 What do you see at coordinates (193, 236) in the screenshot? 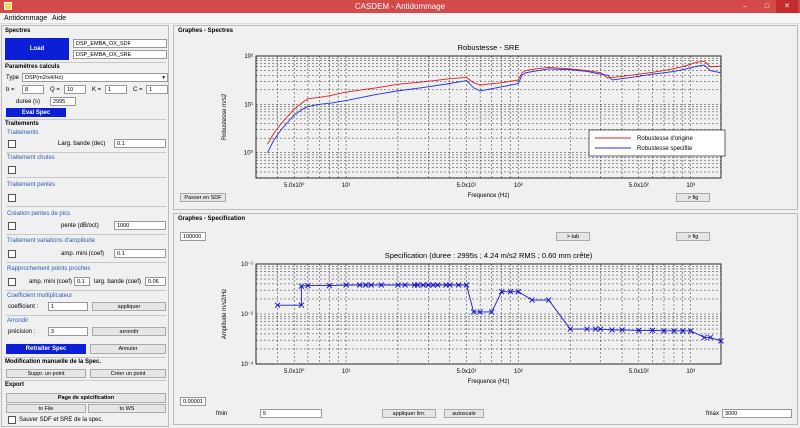
I see `val-top-field: 100000` at bounding box center [193, 236].